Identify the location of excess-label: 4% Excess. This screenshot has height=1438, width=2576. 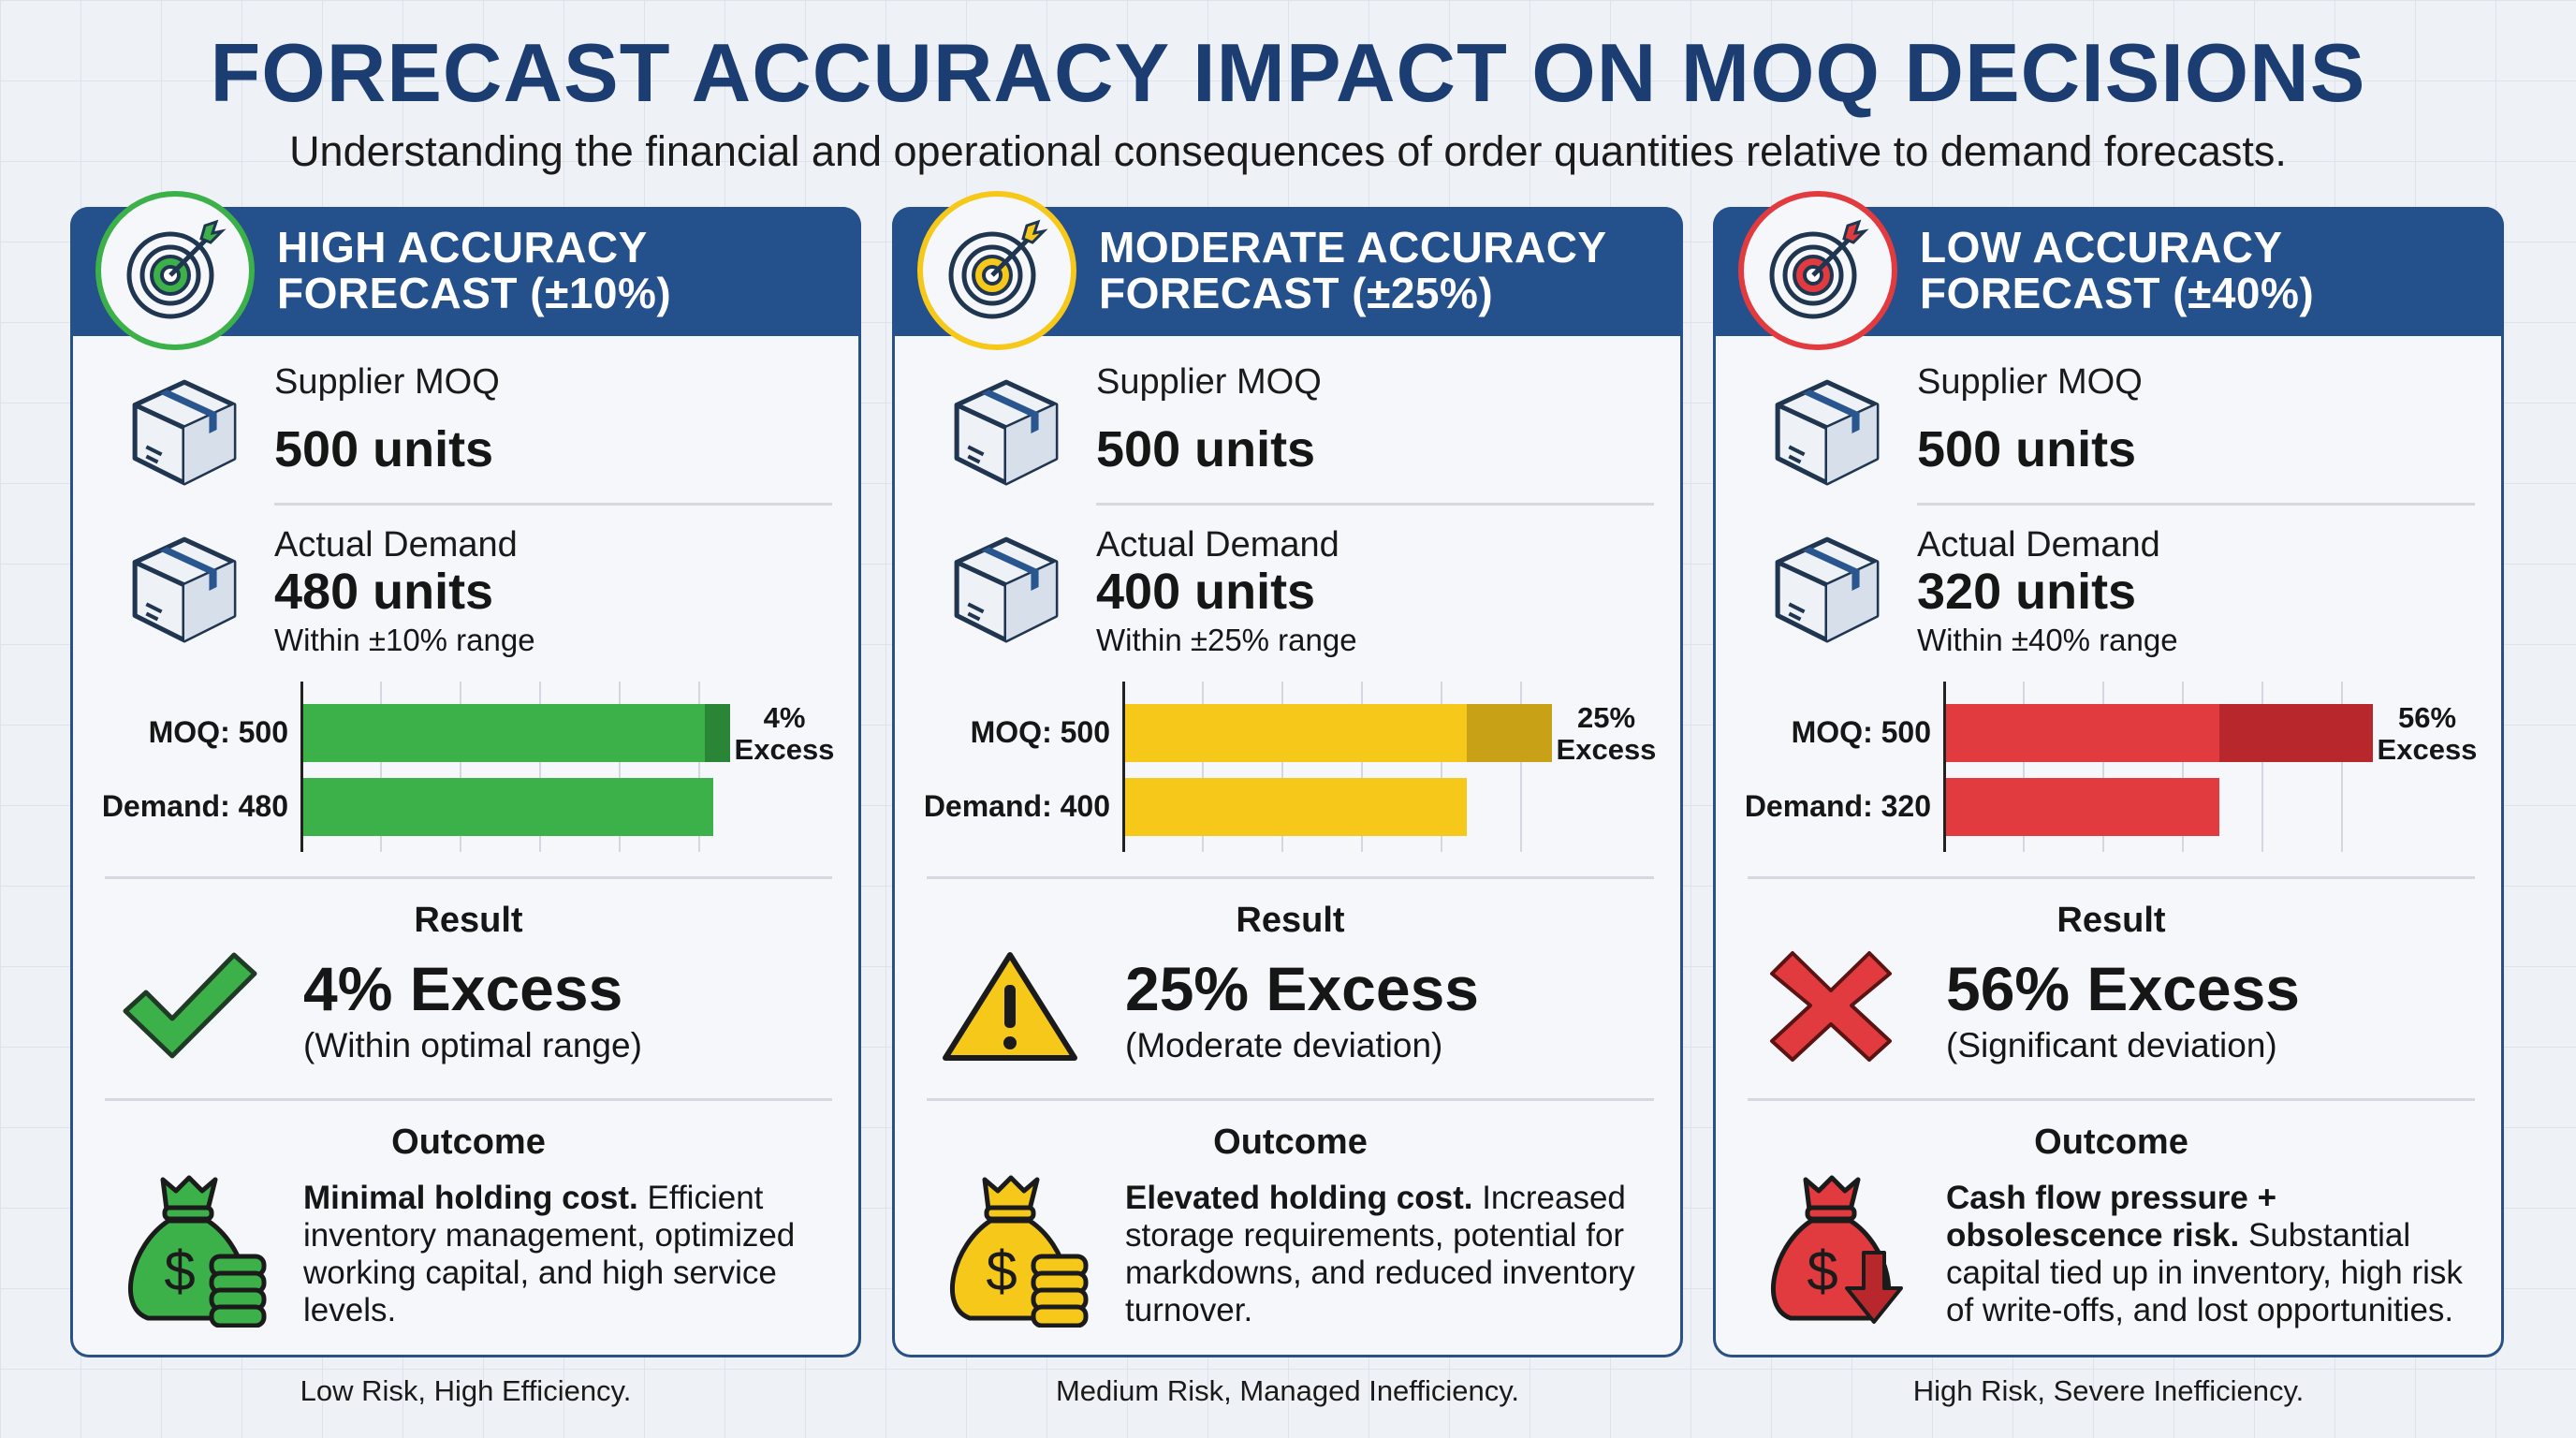
(784, 734).